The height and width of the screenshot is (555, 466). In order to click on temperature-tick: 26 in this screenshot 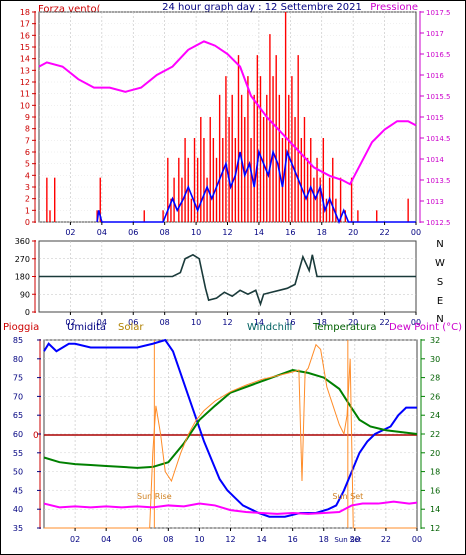, I will do `click(435, 396)`.